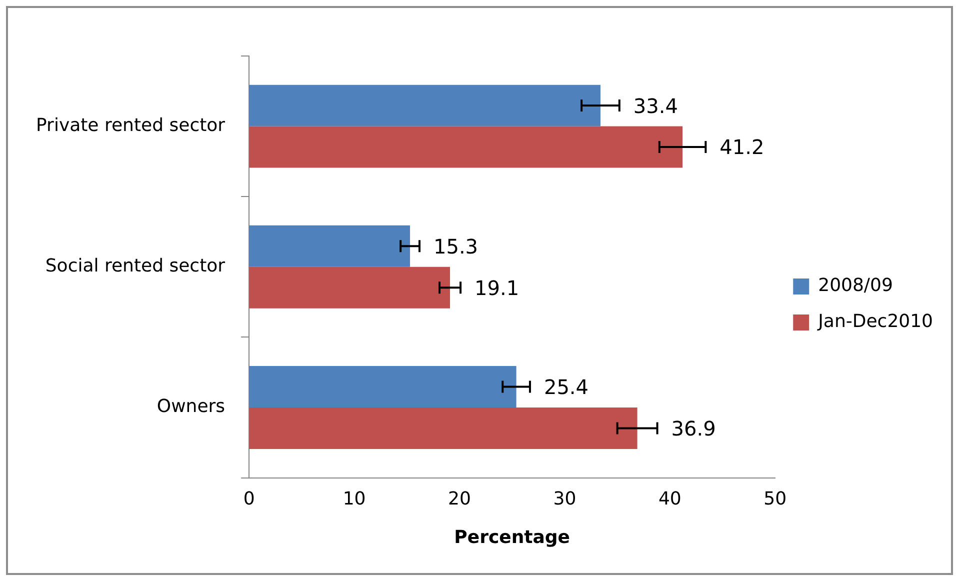 The width and height of the screenshot is (959, 581). What do you see at coordinates (564, 499) in the screenshot?
I see `x-tick-label: 30` at bounding box center [564, 499].